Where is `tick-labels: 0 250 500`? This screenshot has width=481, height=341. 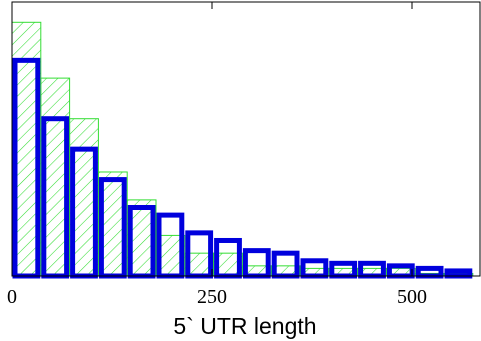
tick-labels: 0 250 500 is located at coordinates (217, 297).